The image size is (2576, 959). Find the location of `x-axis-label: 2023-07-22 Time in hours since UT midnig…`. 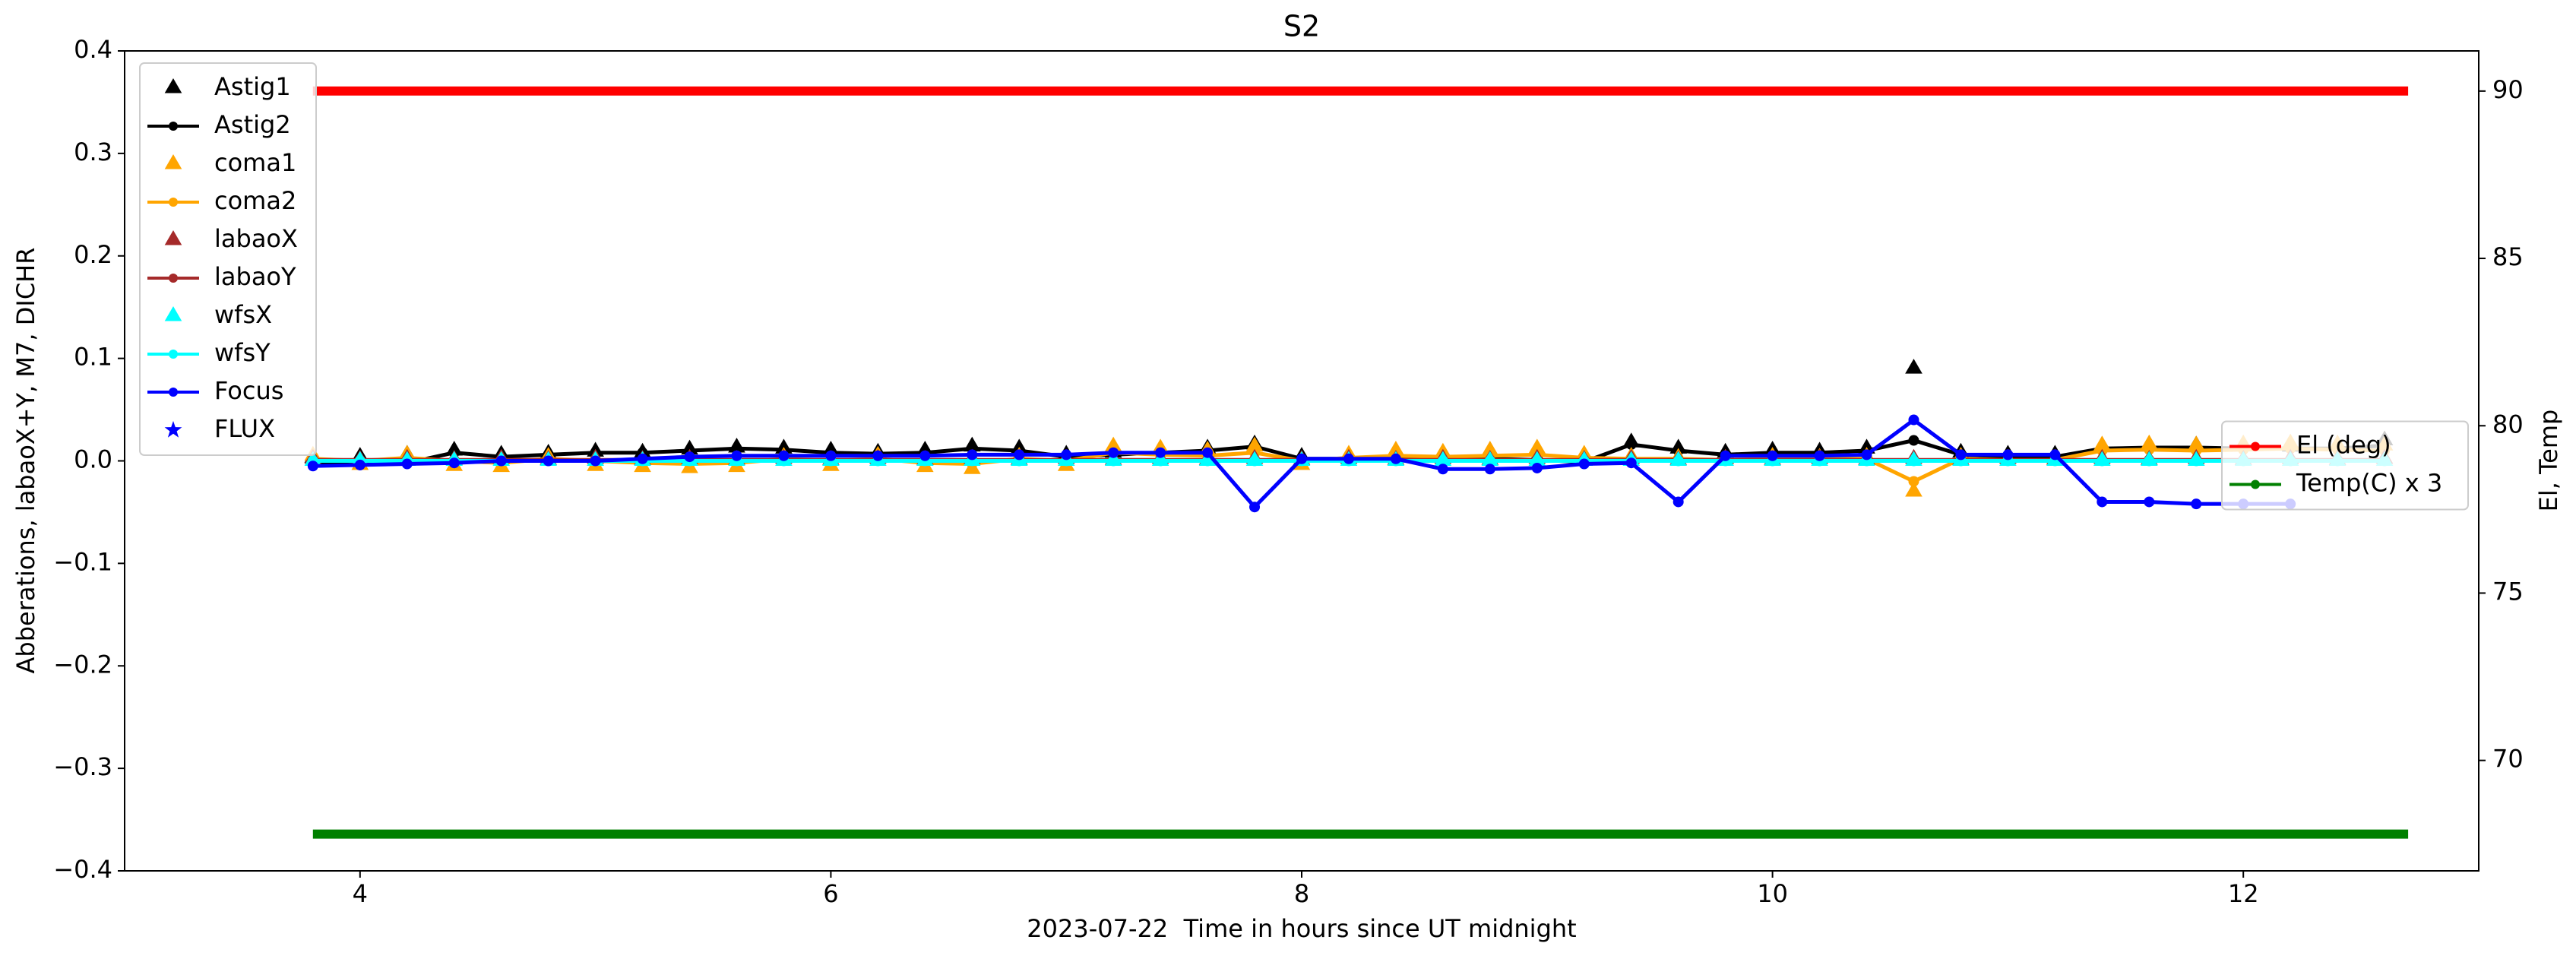

x-axis-label: 2023-07-22 Time in hours since UT midnig… is located at coordinates (1301, 929).